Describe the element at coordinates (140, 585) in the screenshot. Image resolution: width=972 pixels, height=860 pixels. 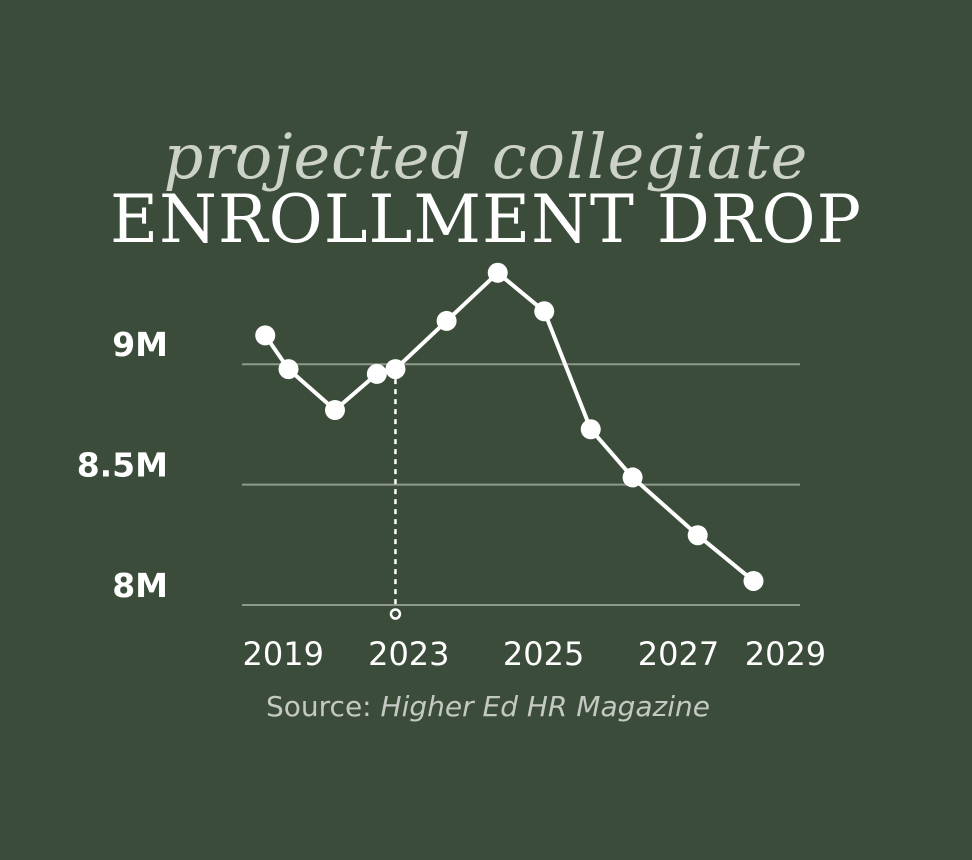
I see `y-tick-label: 8M` at that location.